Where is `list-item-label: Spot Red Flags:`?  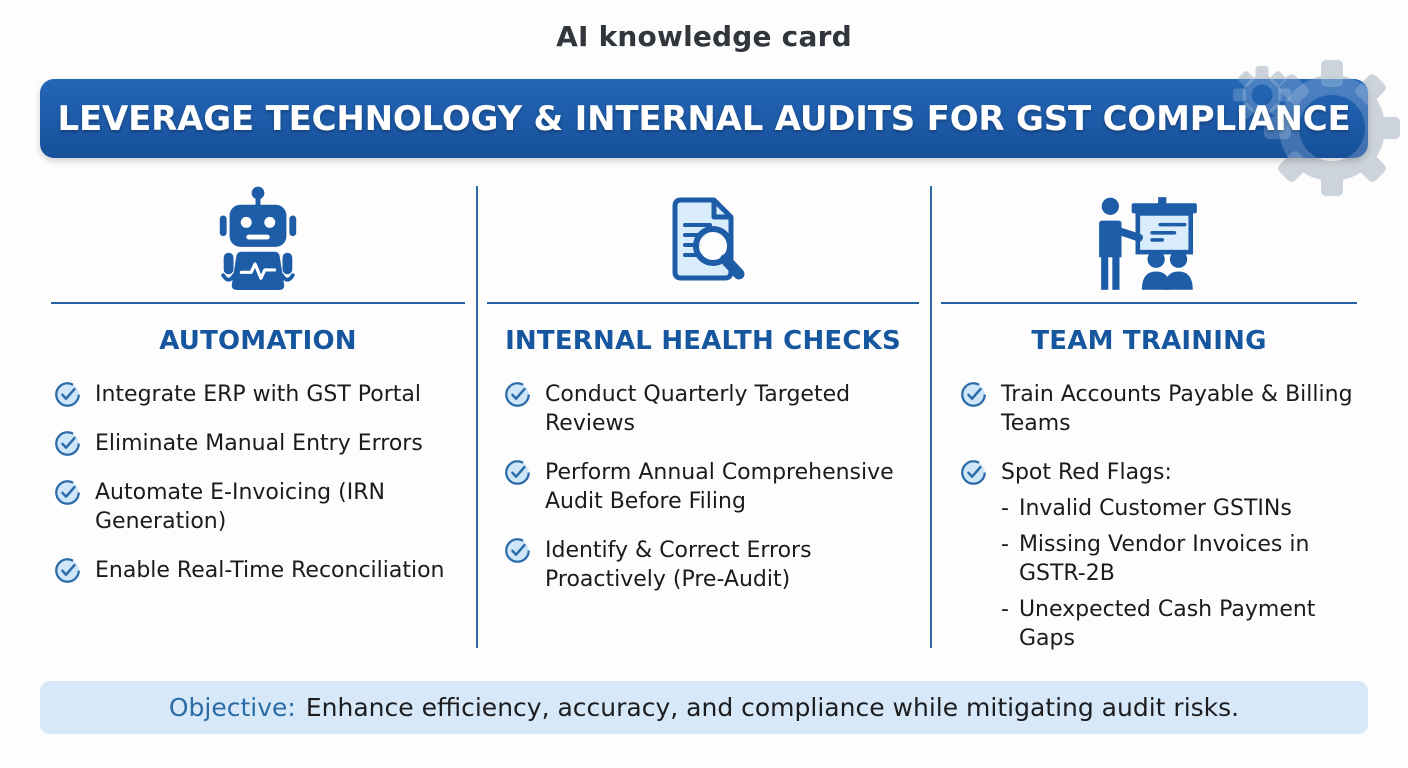 list-item-label: Spot Red Flags: is located at coordinates (1086, 472).